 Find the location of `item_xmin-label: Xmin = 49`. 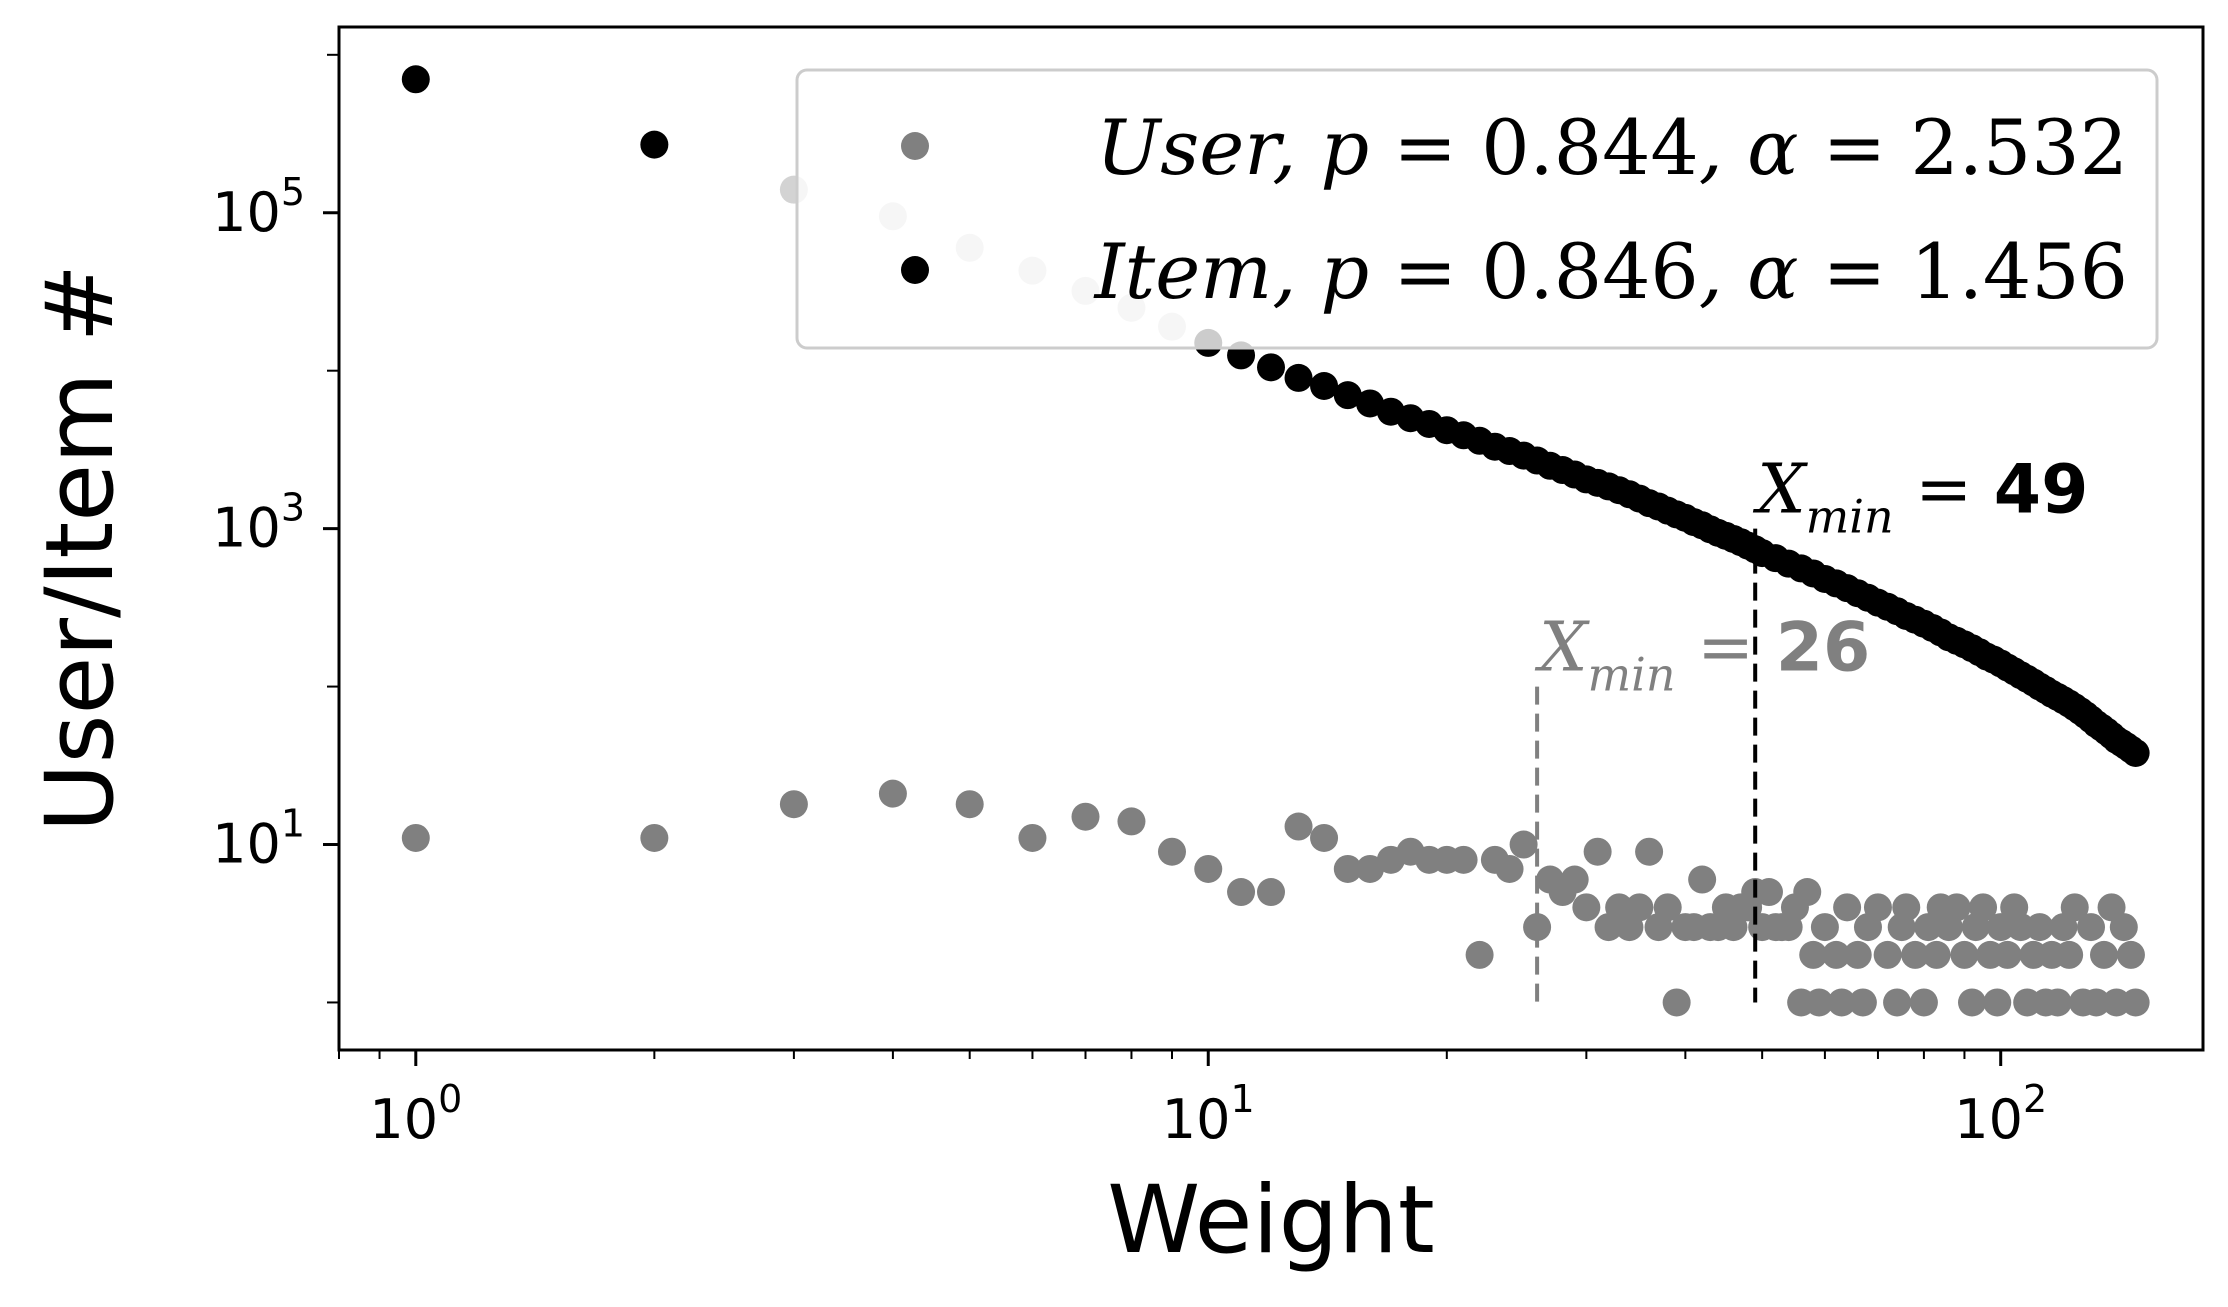

item_xmin-label: Xmin = 49 is located at coordinates (1920, 497).